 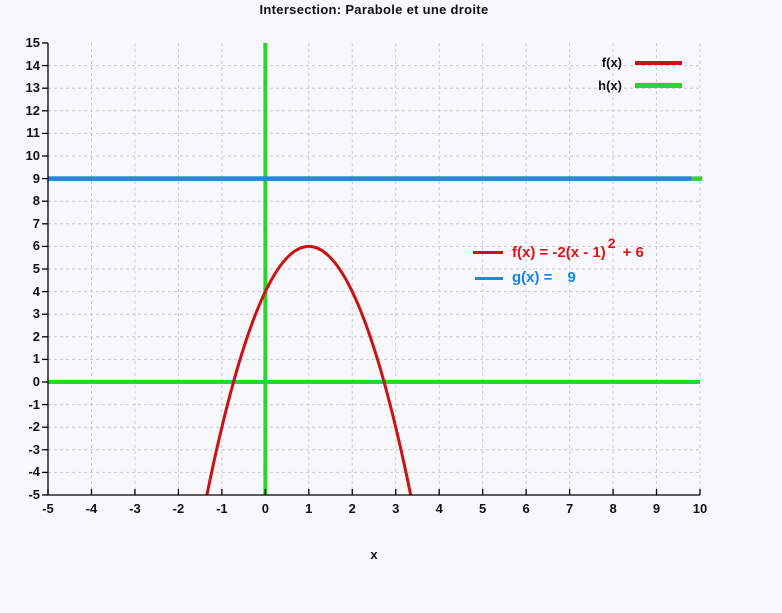 What do you see at coordinates (559, 252) in the screenshot?
I see `annotation-f-prefix: f(x) = -2(x - 1)` at bounding box center [559, 252].